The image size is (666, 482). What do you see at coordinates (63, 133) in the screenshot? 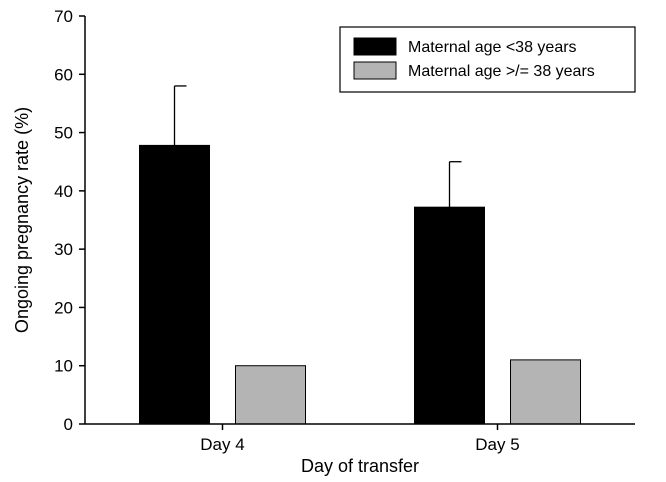
I see `y-tick-label: 50` at bounding box center [63, 133].